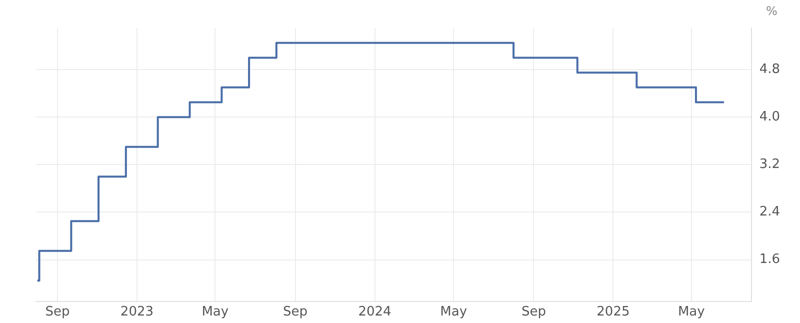 The width and height of the screenshot is (800, 323). What do you see at coordinates (769, 164) in the screenshot?
I see `y-tick-label: 3.2` at bounding box center [769, 164].